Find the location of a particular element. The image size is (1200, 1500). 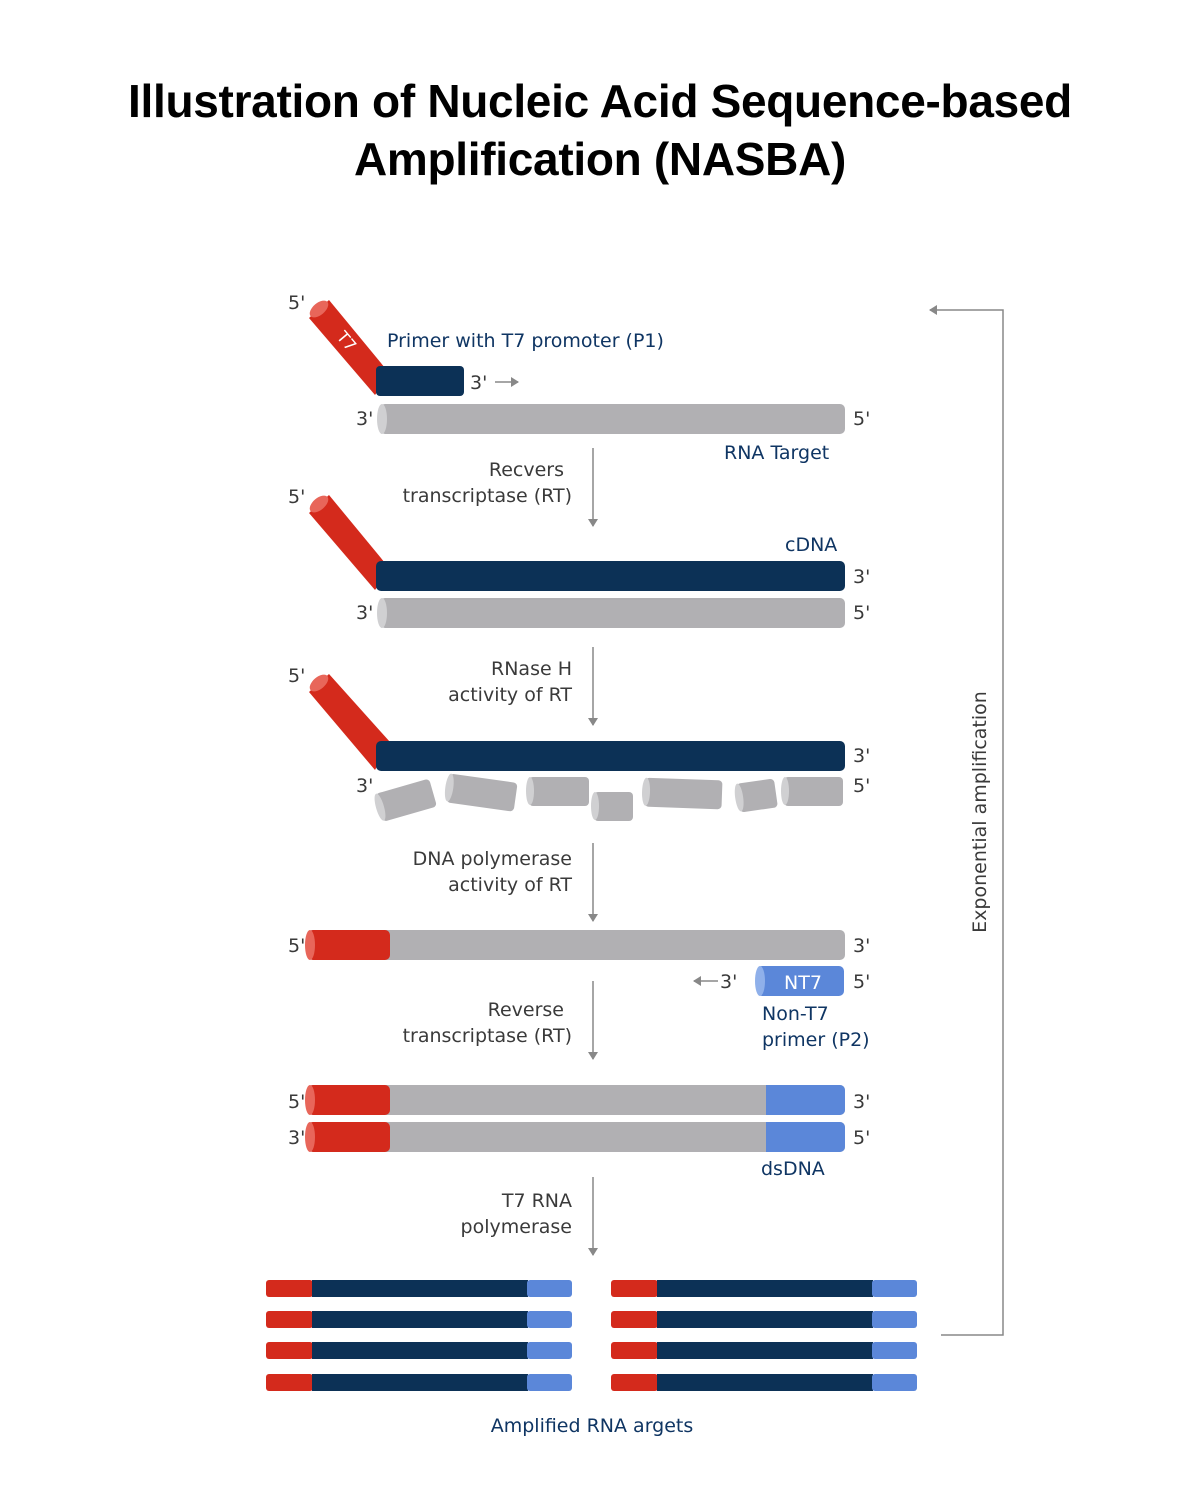

non-t7-primer-strand is located at coordinates (799, 981).